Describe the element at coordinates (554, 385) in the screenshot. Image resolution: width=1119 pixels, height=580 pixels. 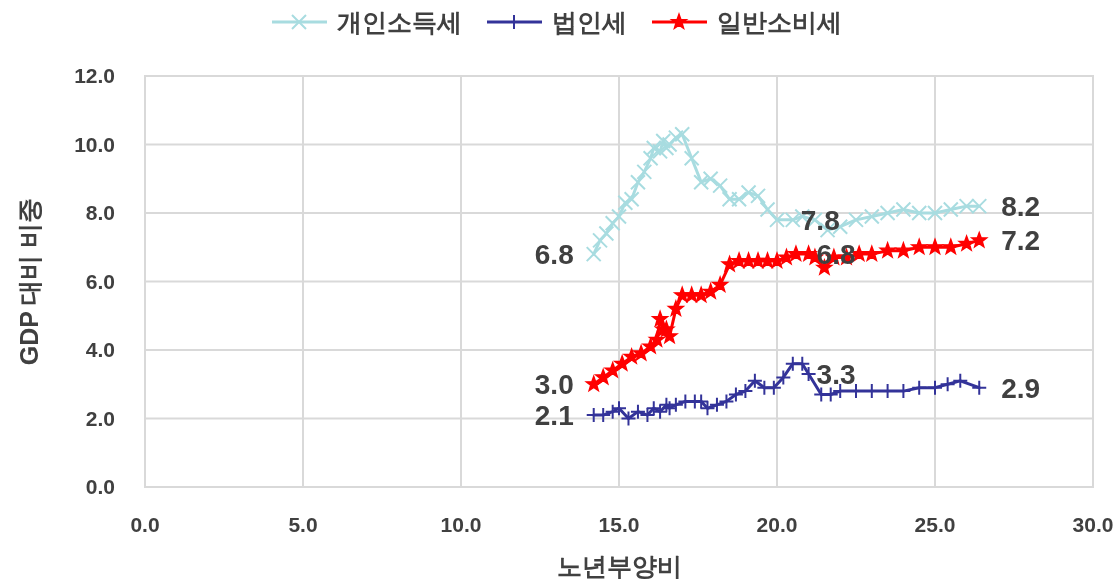
I see `data-label: 3.0` at that location.